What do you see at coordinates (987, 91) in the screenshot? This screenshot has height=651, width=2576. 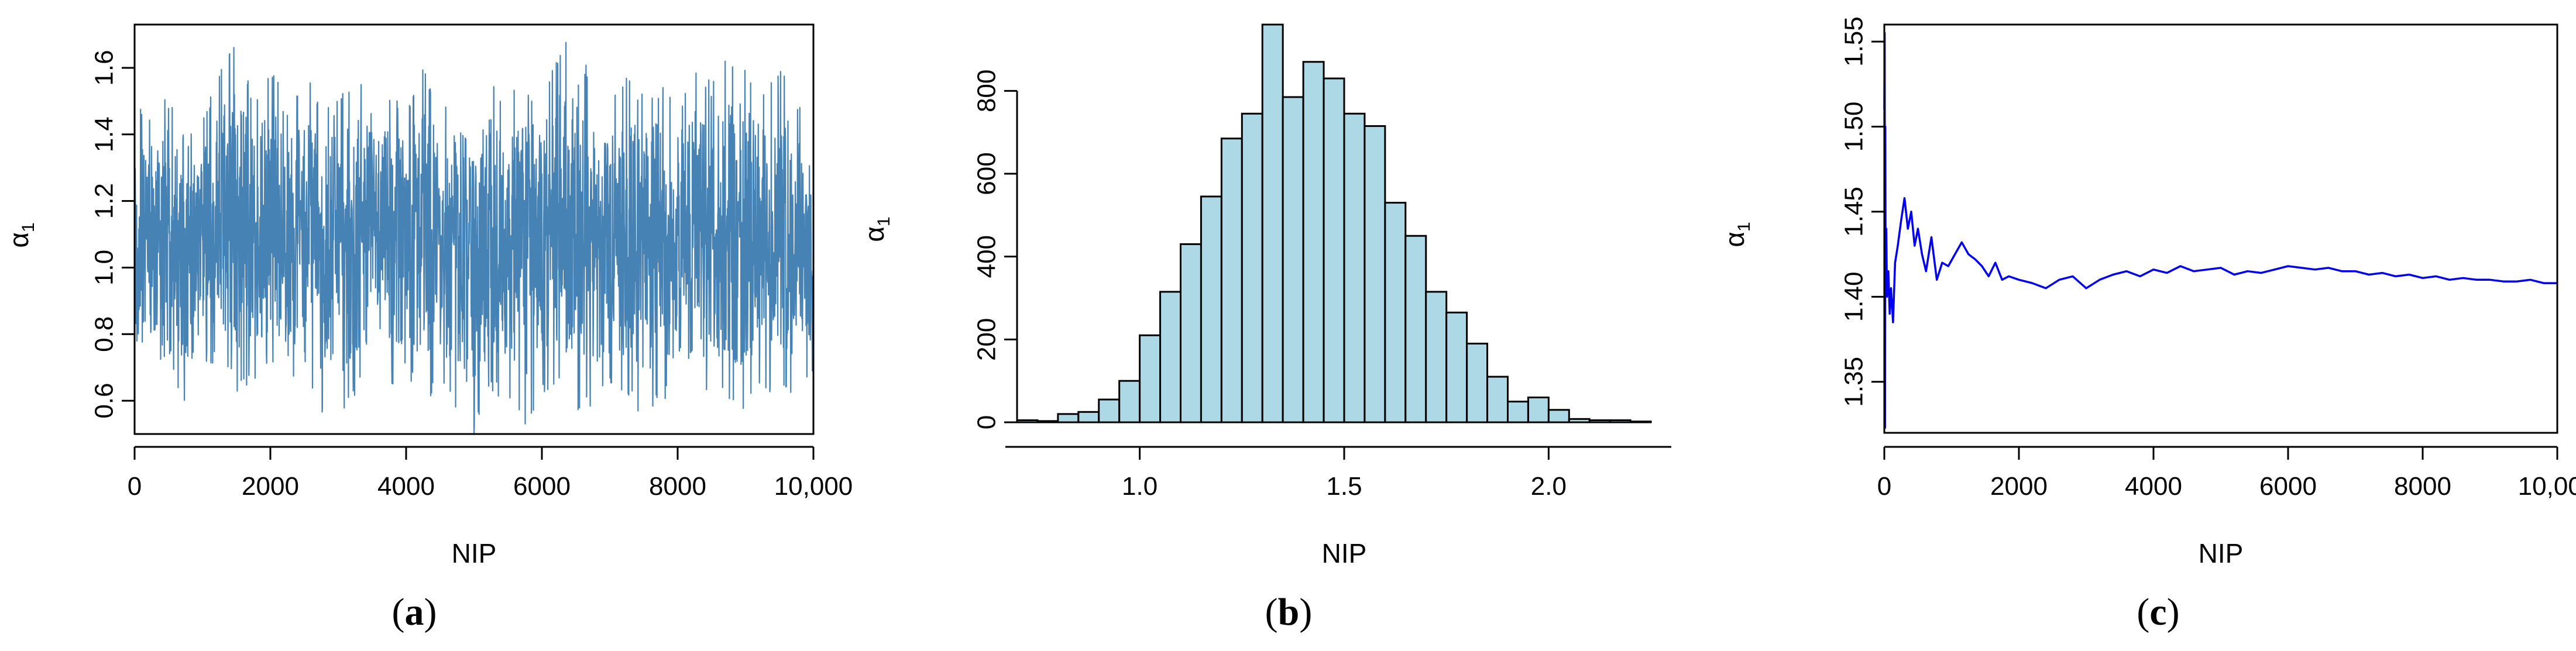 I see `y-tick-label: 800` at bounding box center [987, 91].